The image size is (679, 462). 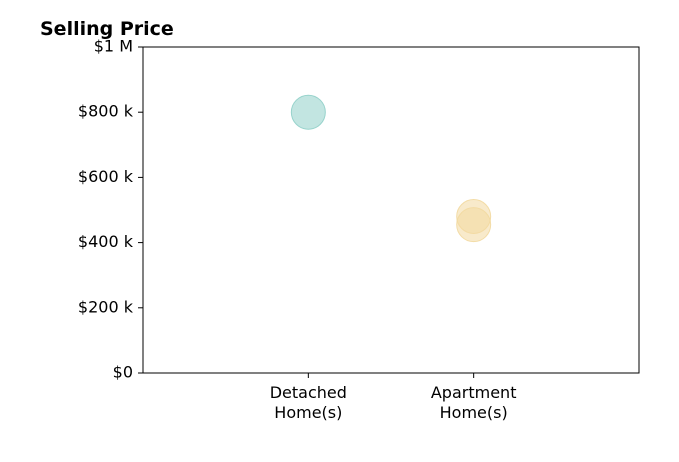 What do you see at coordinates (106, 306) in the screenshot?
I see `y-tick-label: $200 k` at bounding box center [106, 306].